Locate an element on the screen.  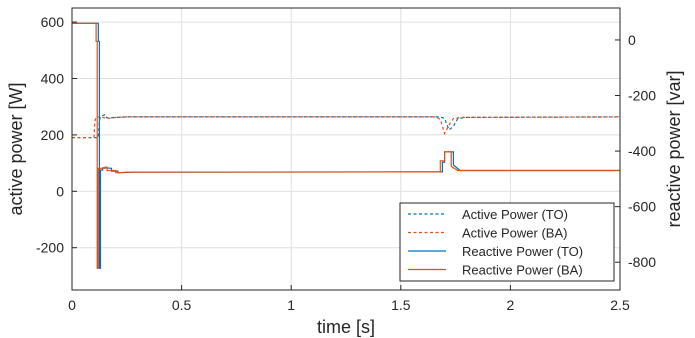
y-right-tick-label: -200 is located at coordinates (642, 96).